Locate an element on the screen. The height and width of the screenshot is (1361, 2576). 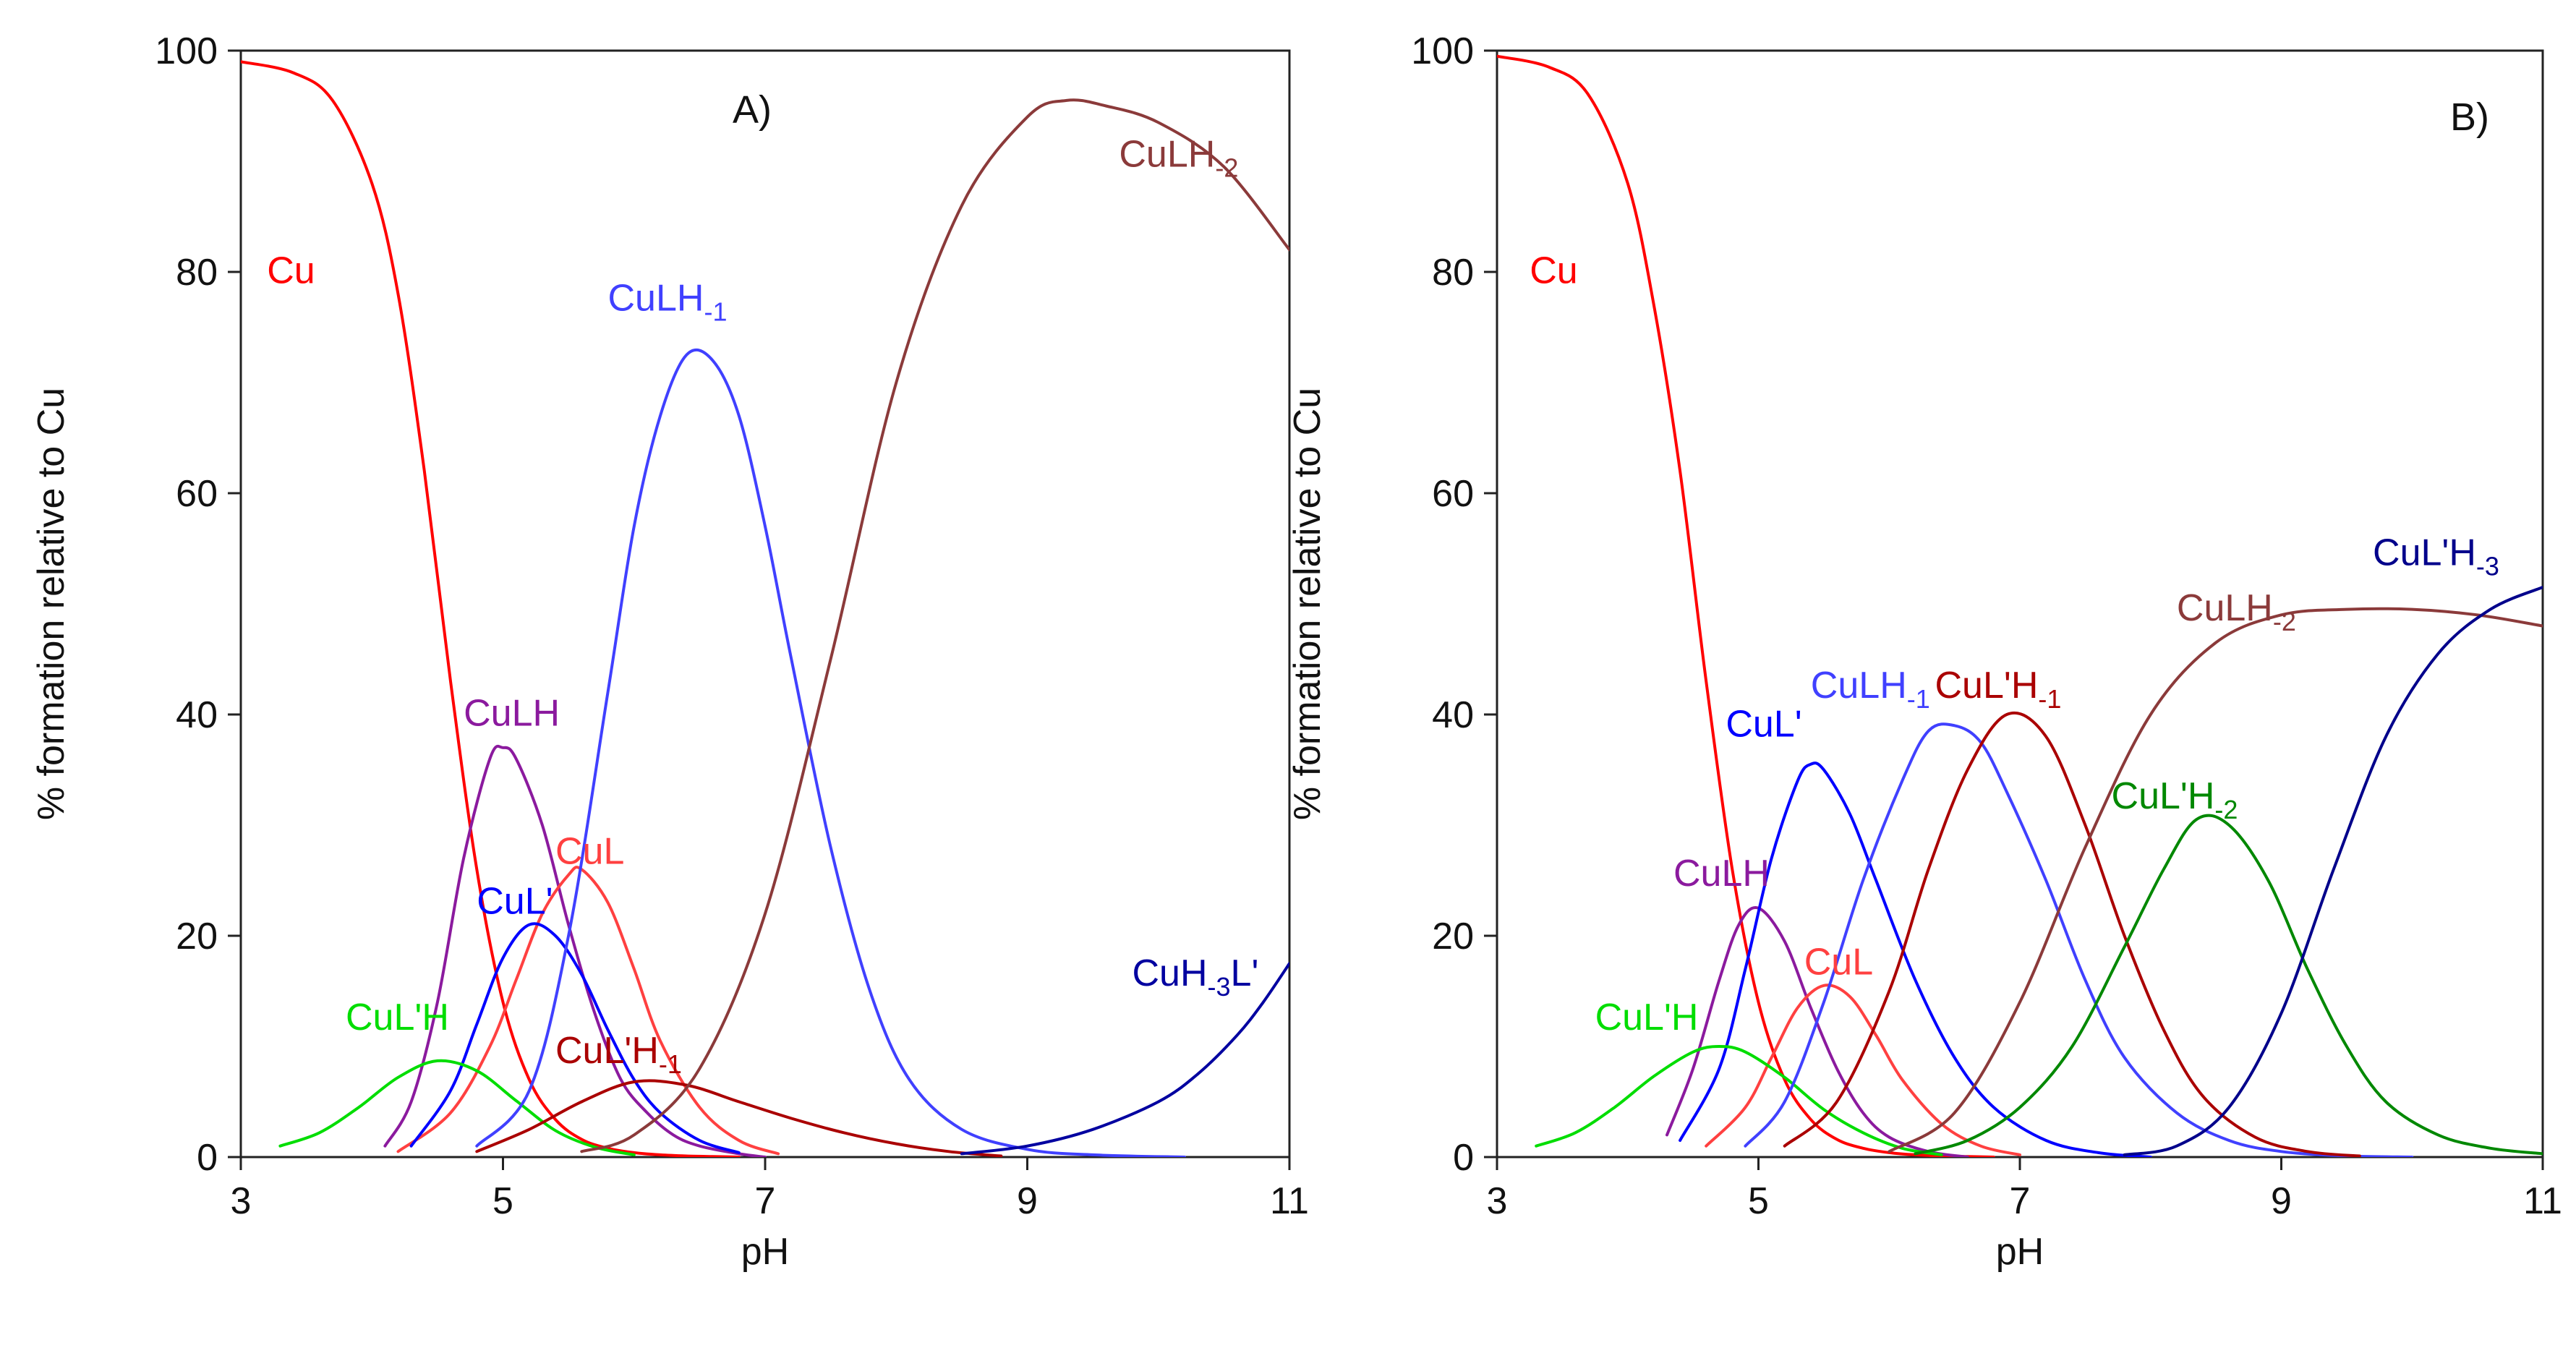
panel-label: A) is located at coordinates (753, 110).